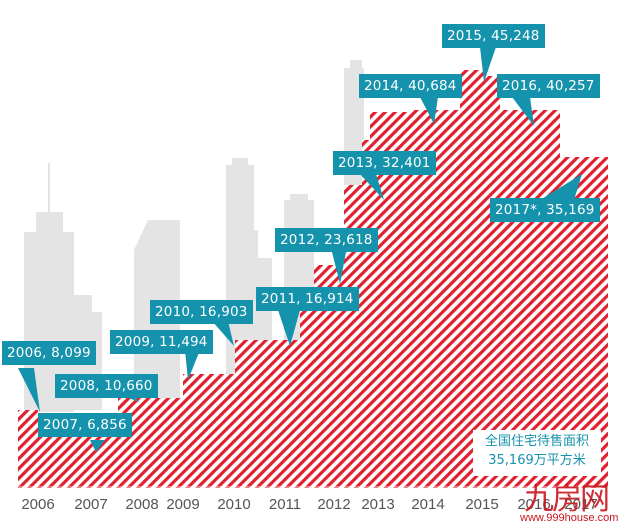 This screenshot has width=625, height=526. What do you see at coordinates (537, 460) in the screenshot?
I see `note-value: 35,169万平方米` at bounding box center [537, 460].